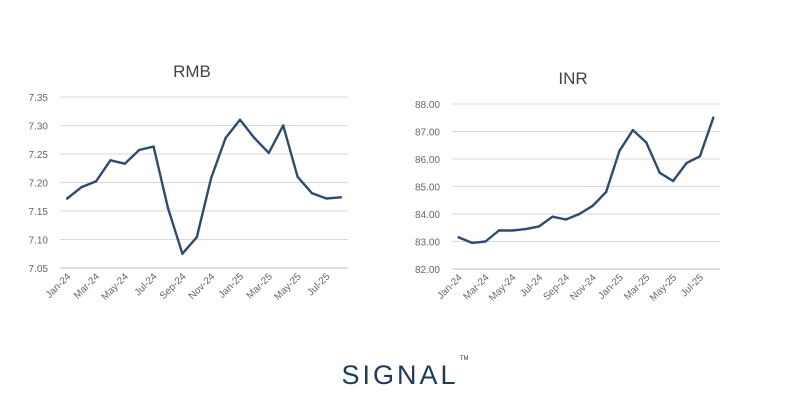 The height and width of the screenshot is (419, 800). Describe the element at coordinates (427, 243) in the screenshot. I see `inr-y-tick-label: 83.00` at that location.